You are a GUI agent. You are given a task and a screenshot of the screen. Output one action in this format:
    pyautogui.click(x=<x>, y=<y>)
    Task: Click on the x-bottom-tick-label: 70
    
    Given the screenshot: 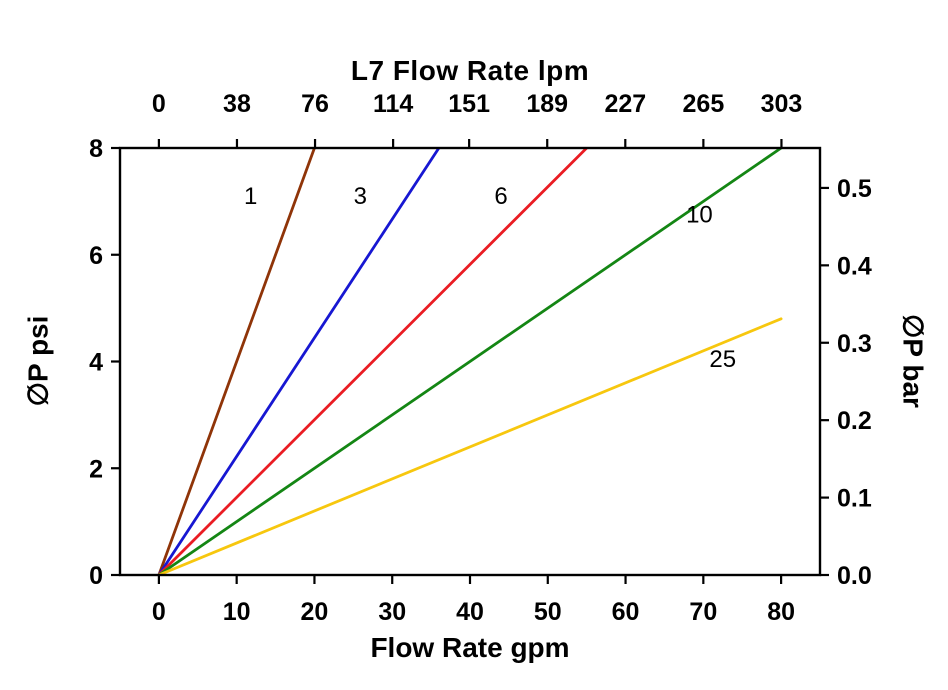 What is the action you would take?
    pyautogui.click(x=703, y=612)
    